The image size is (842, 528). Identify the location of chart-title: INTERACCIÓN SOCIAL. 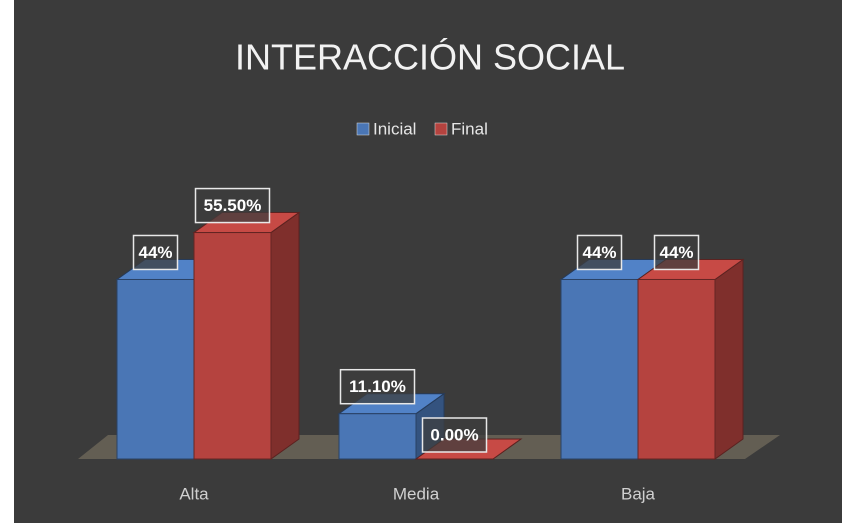
(430, 57).